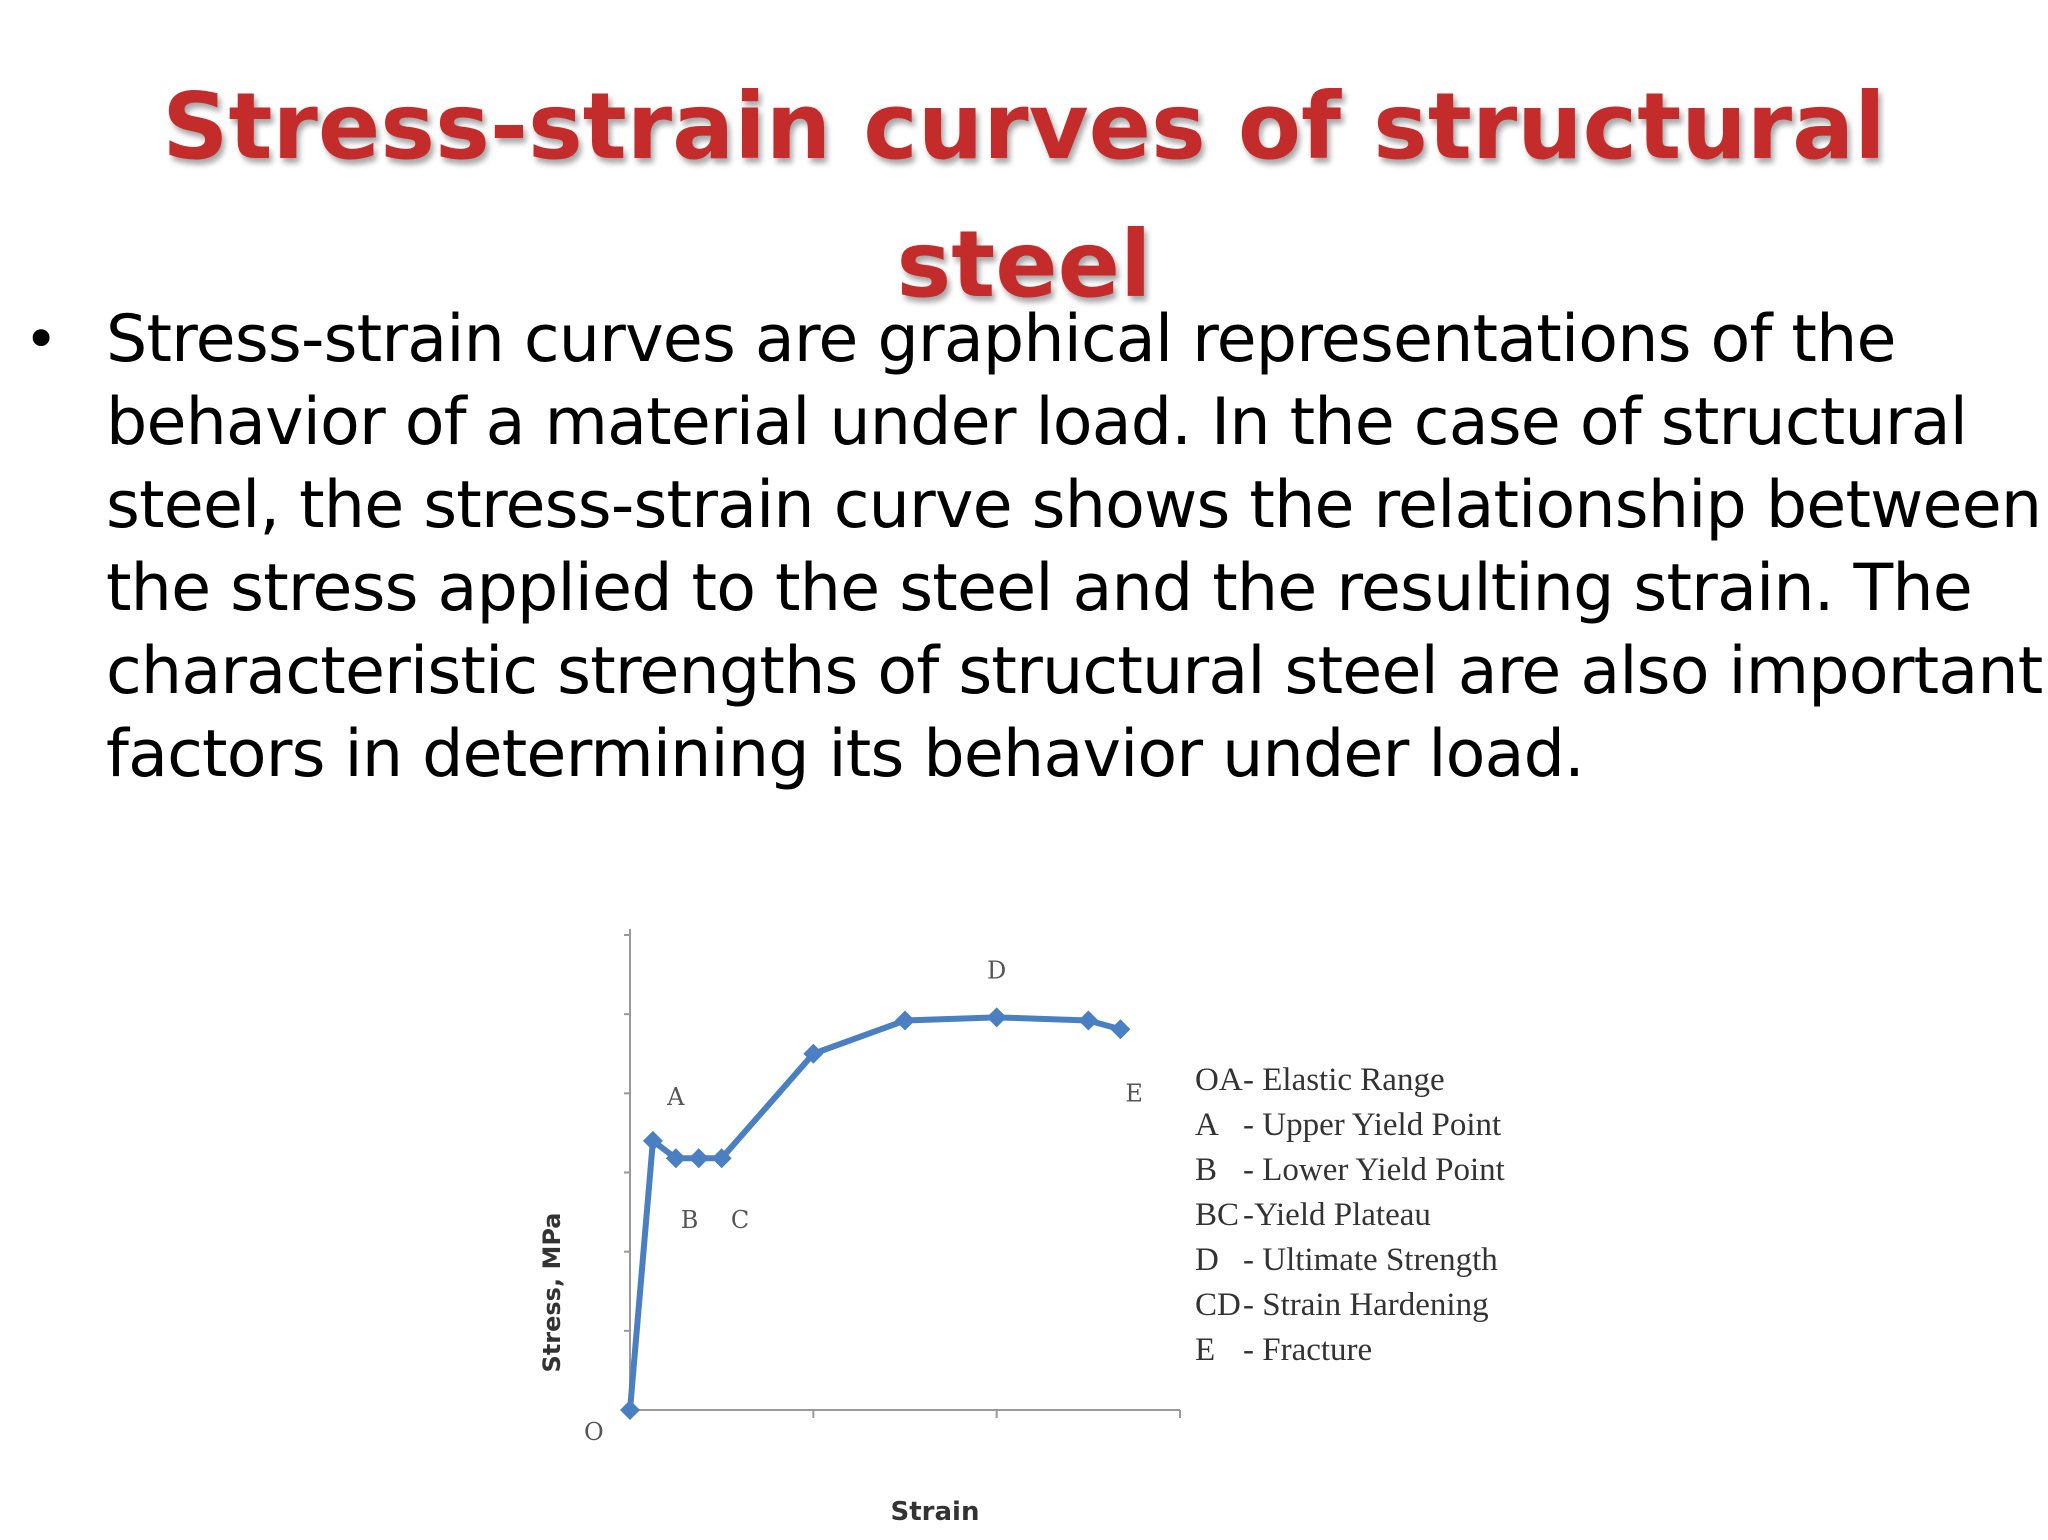 This screenshot has width=2048, height=1540. What do you see at coordinates (1374, 1170) in the screenshot?
I see `legend-text: - Lower Yield Point` at bounding box center [1374, 1170].